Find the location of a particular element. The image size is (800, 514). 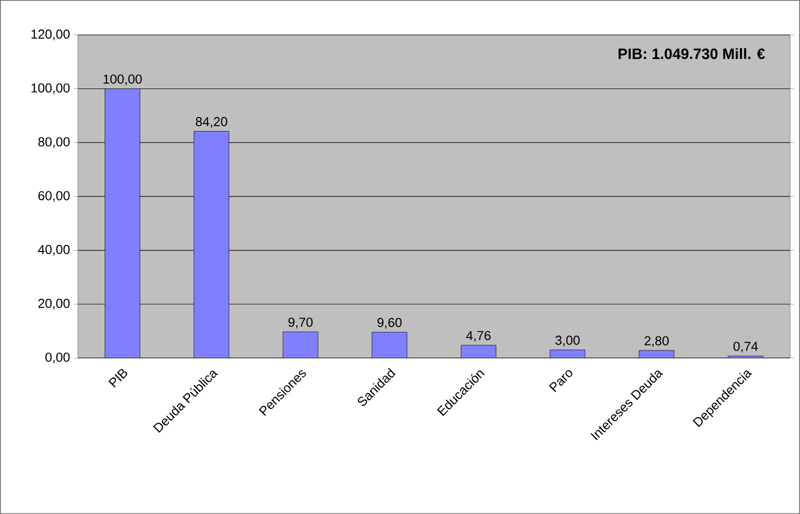

y-tick-label: 80,00 is located at coordinates (54, 142).